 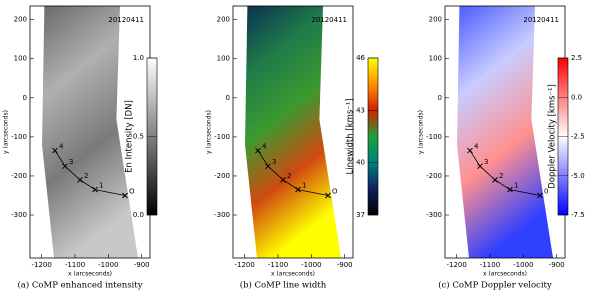 What do you see at coordinates (79, 285) in the screenshot?
I see `caption: (a) CoMP enhanced intensity` at bounding box center [79, 285].